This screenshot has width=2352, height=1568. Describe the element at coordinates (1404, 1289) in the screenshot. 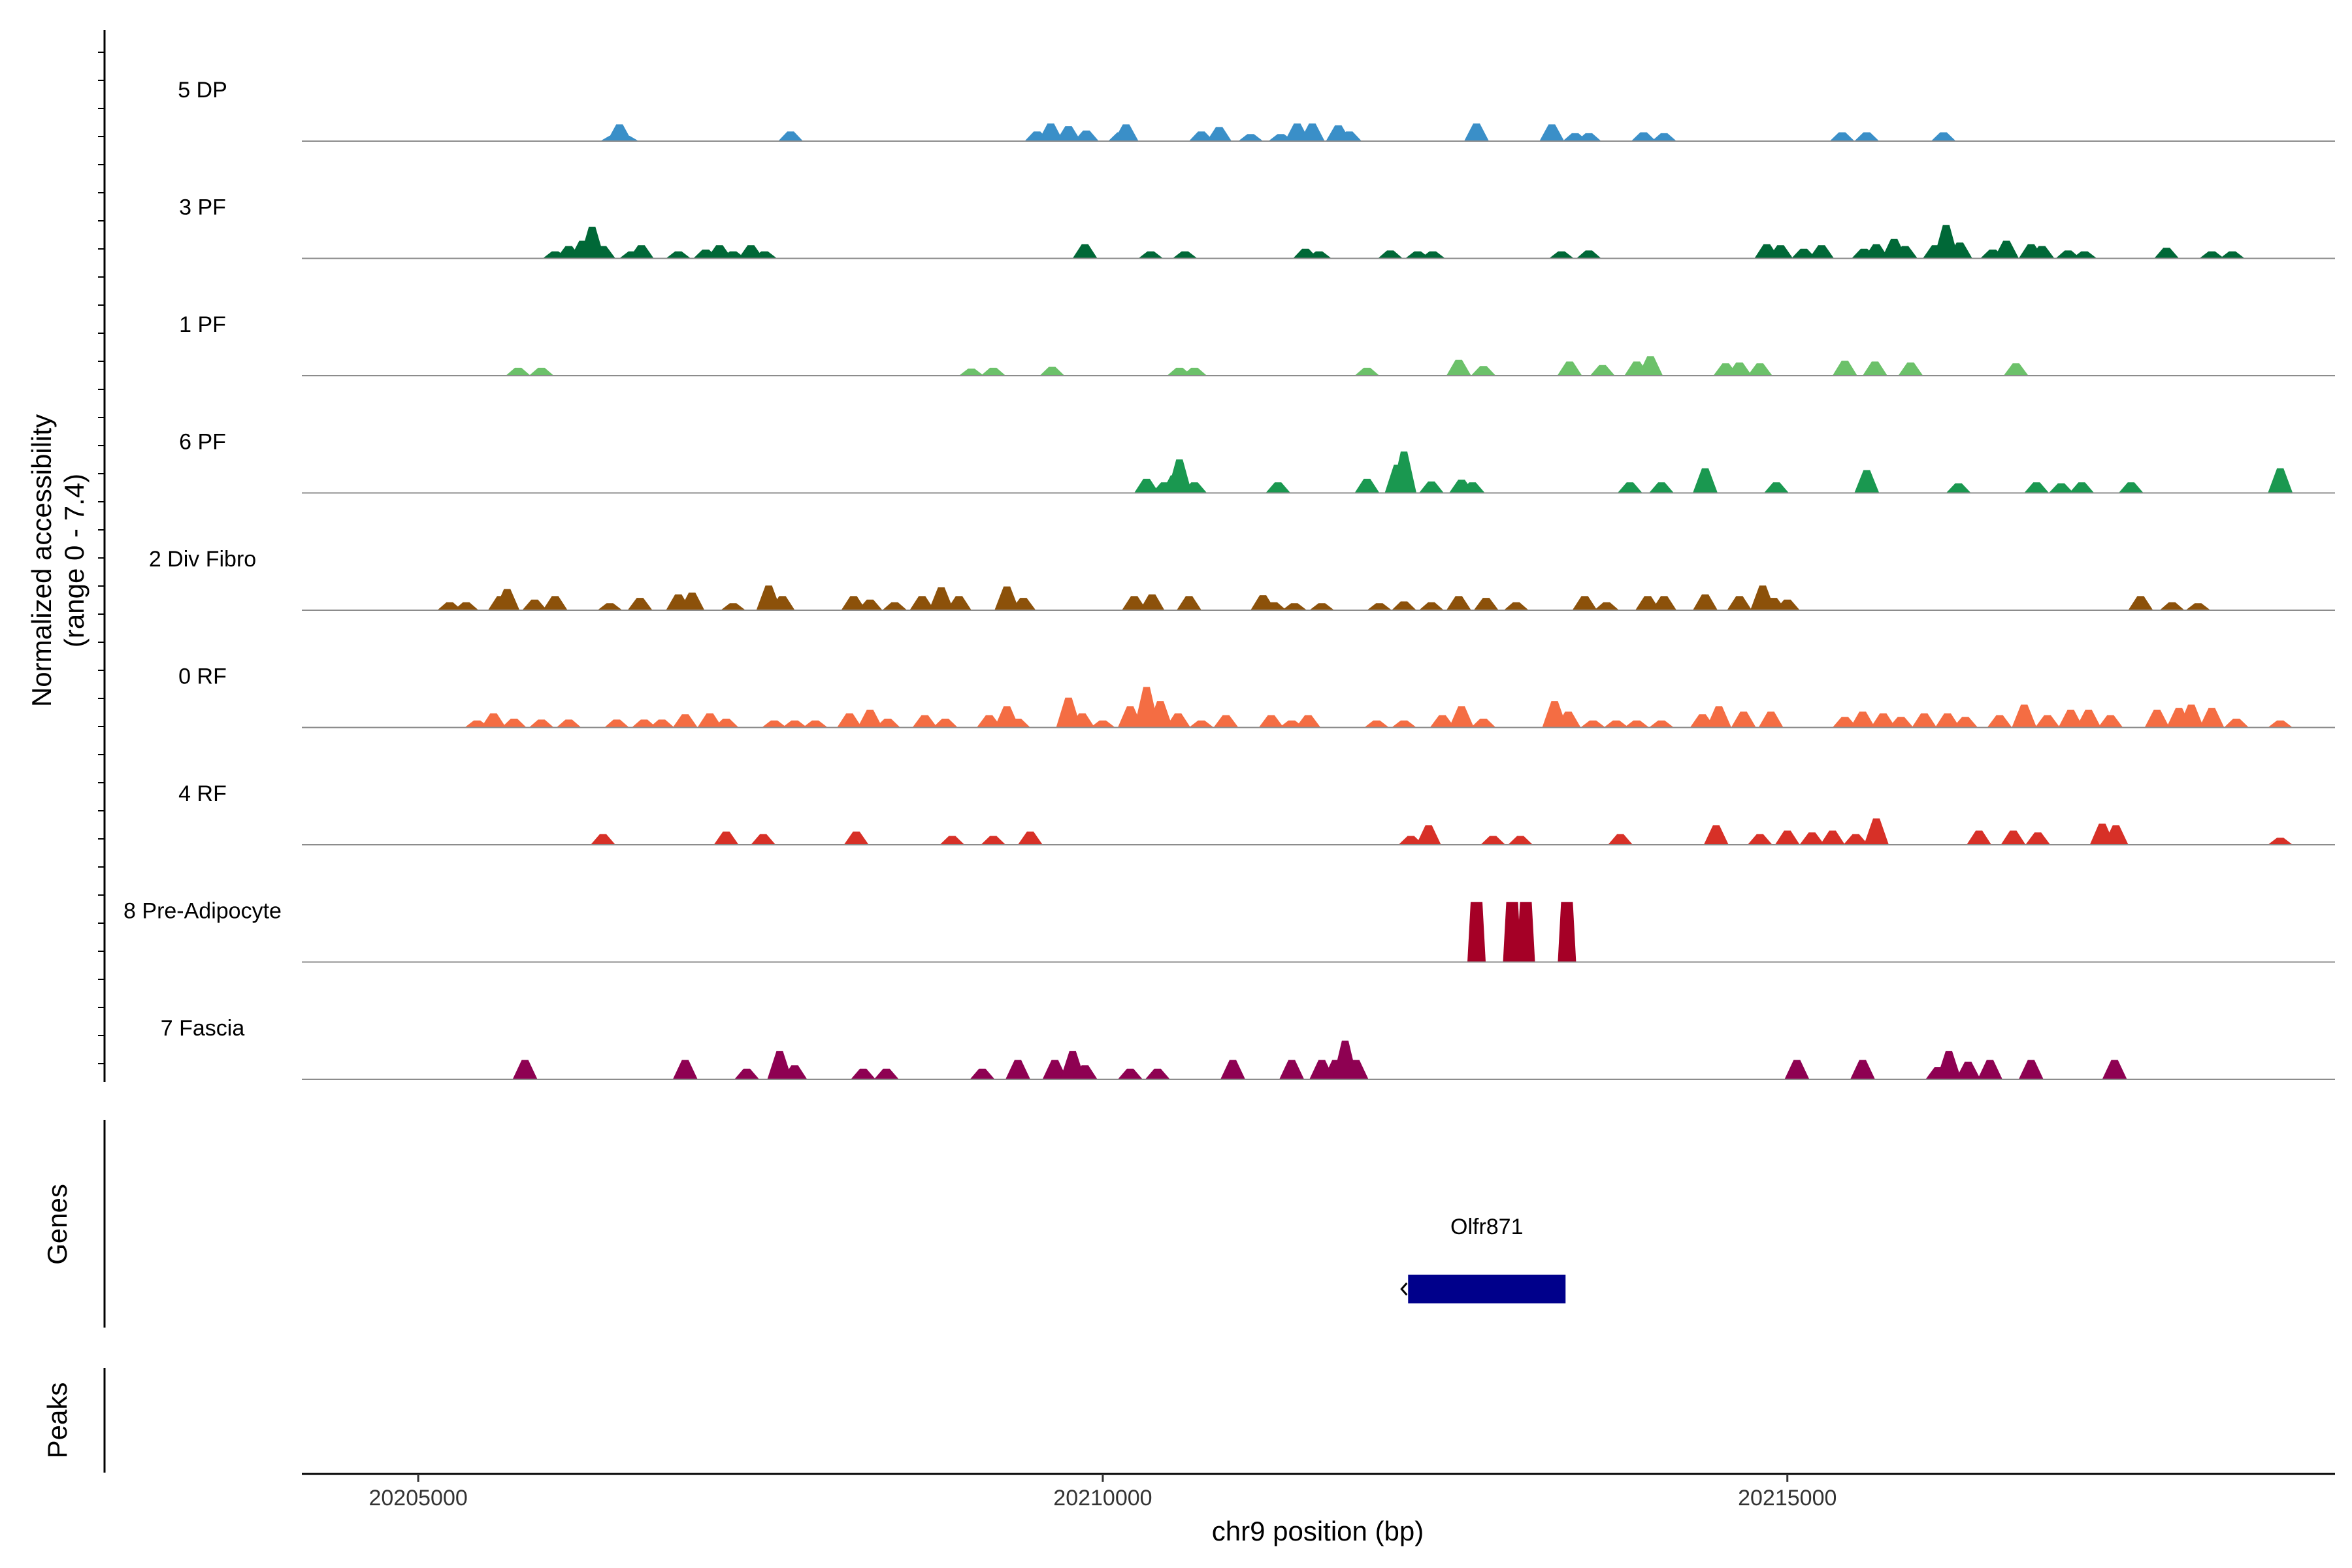

I see `strand-arrow-icon` at that location.